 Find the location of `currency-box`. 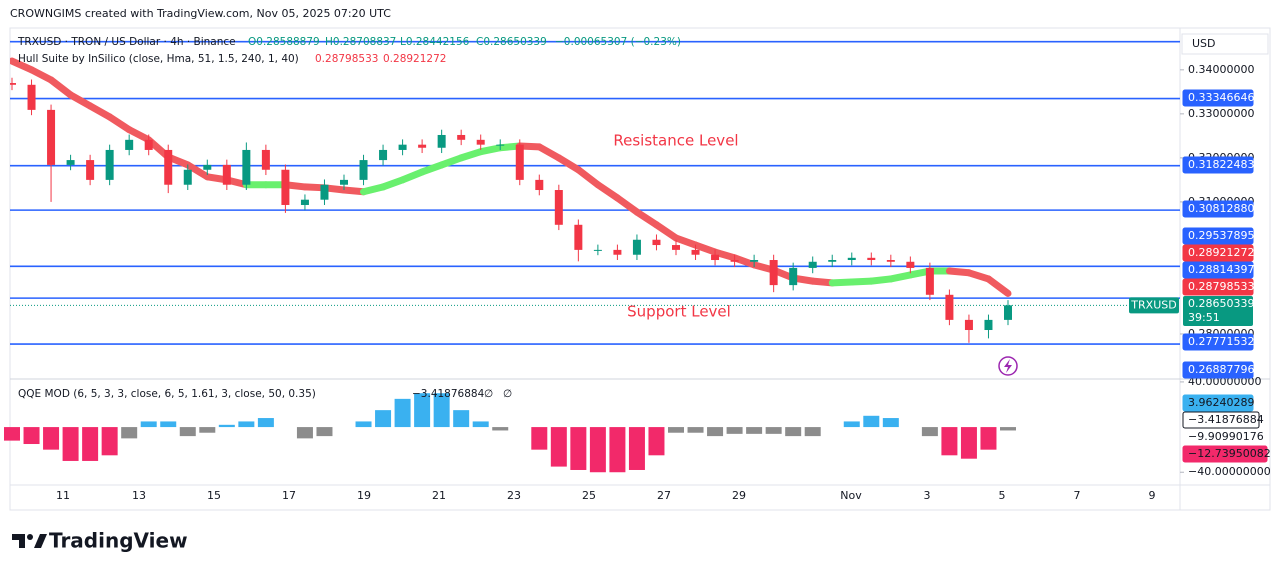

currency-box is located at coordinates (1225, 44).